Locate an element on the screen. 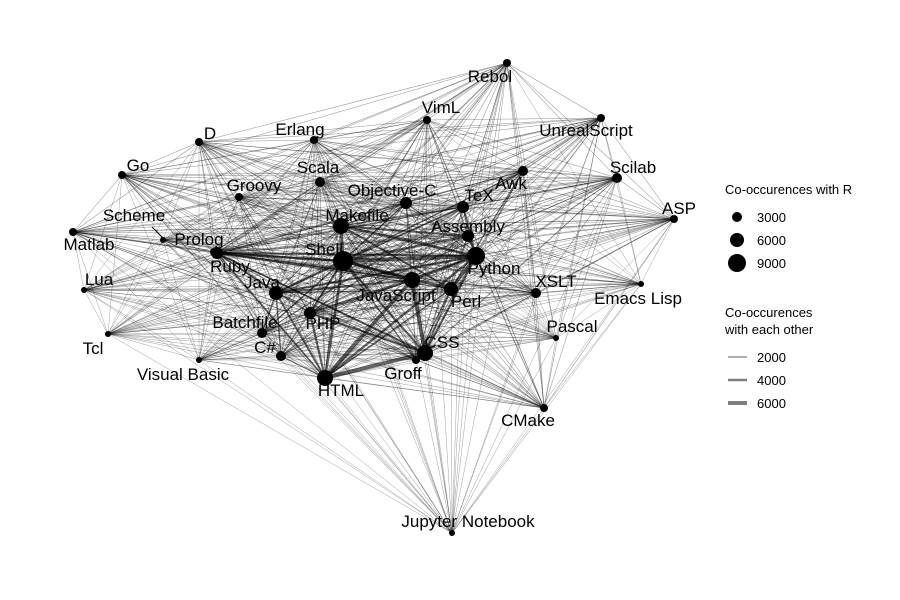  edge-scala-asp is located at coordinates (497, 200).